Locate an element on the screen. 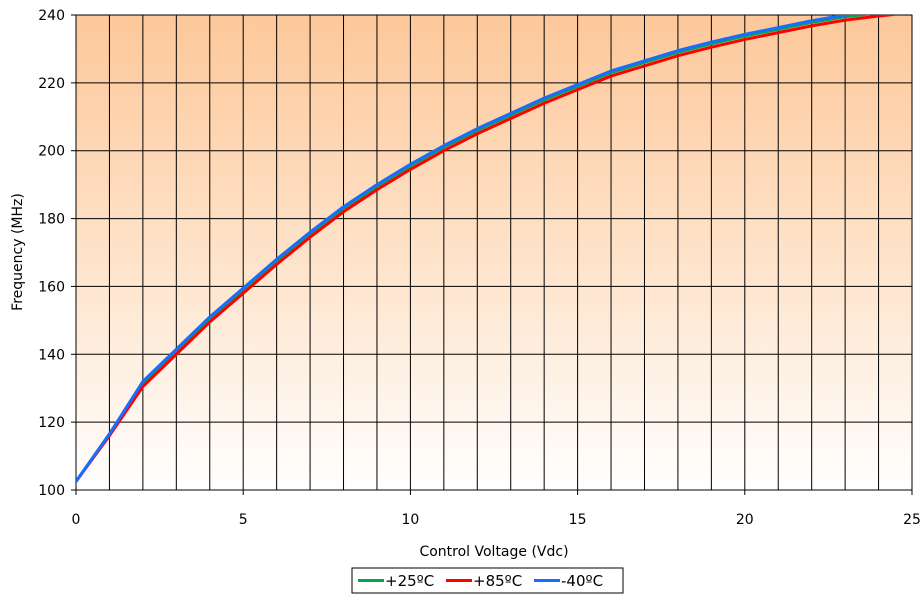 This screenshot has height=595, width=924. legend: +25ºC +85ºC -40ºC is located at coordinates (487, 580).